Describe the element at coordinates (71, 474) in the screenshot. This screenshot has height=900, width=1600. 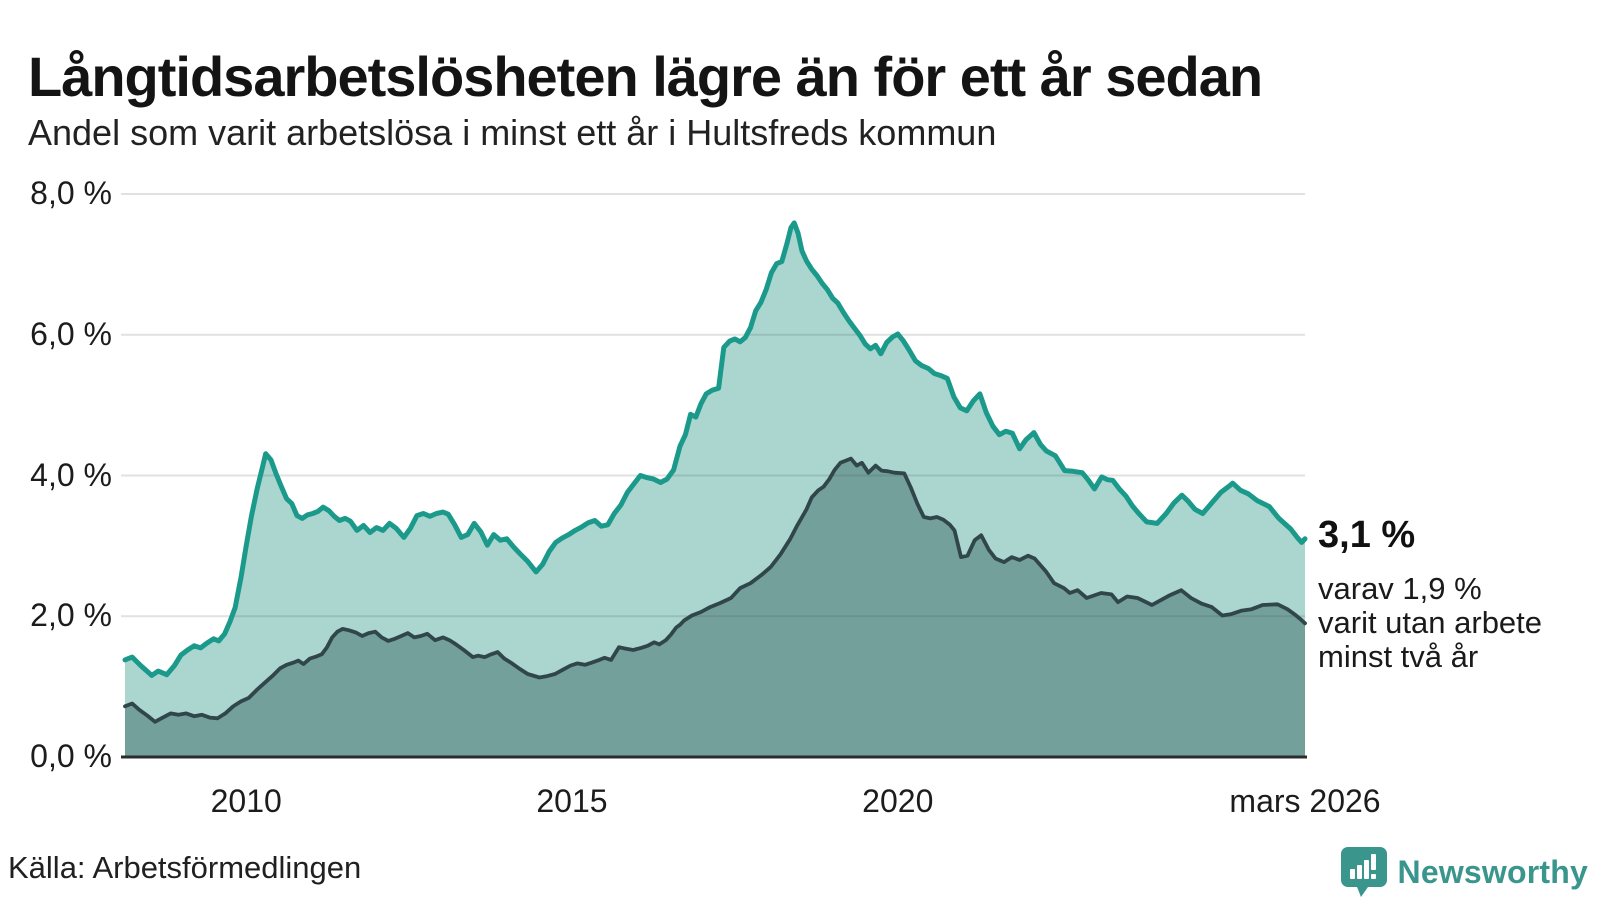
I see `y-tick-label: 4,0 %` at that location.